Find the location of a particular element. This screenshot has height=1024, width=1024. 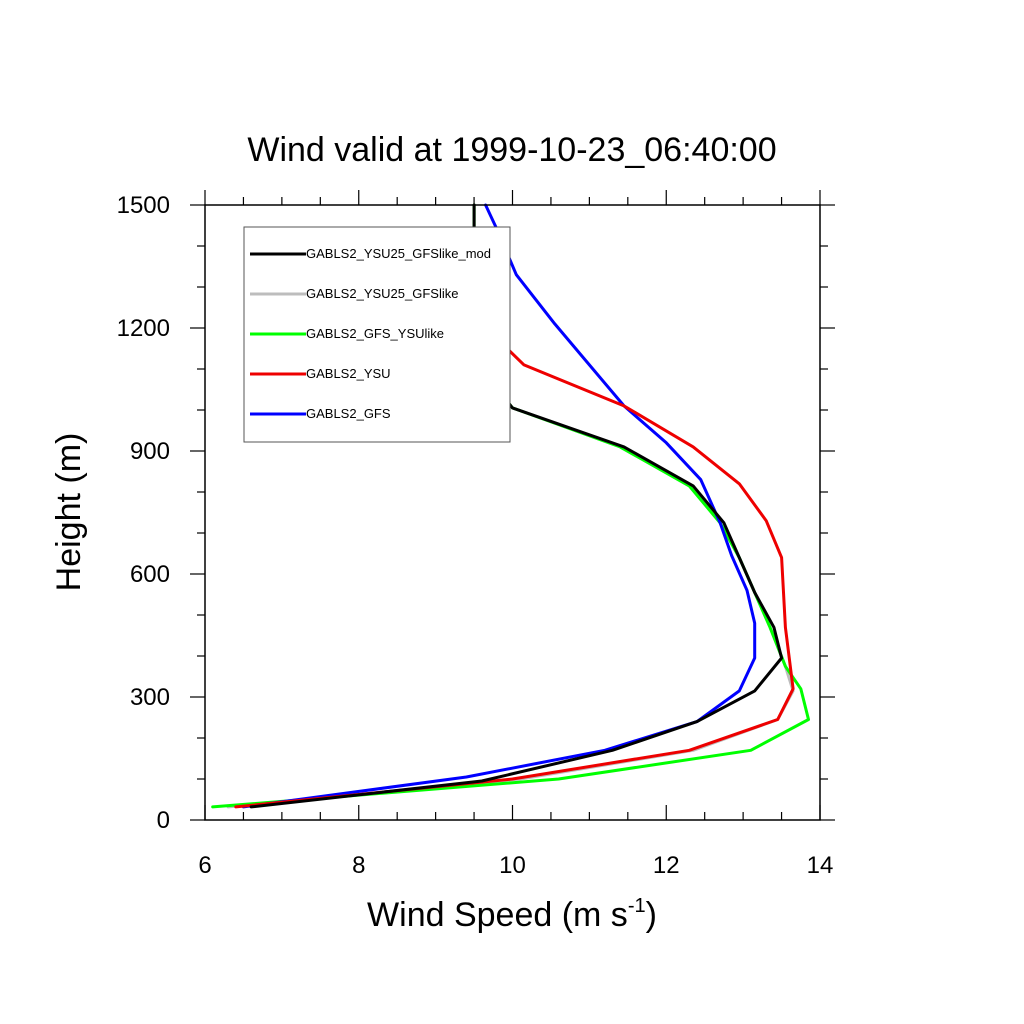

x-tick-label: 10 is located at coordinates (512, 865).